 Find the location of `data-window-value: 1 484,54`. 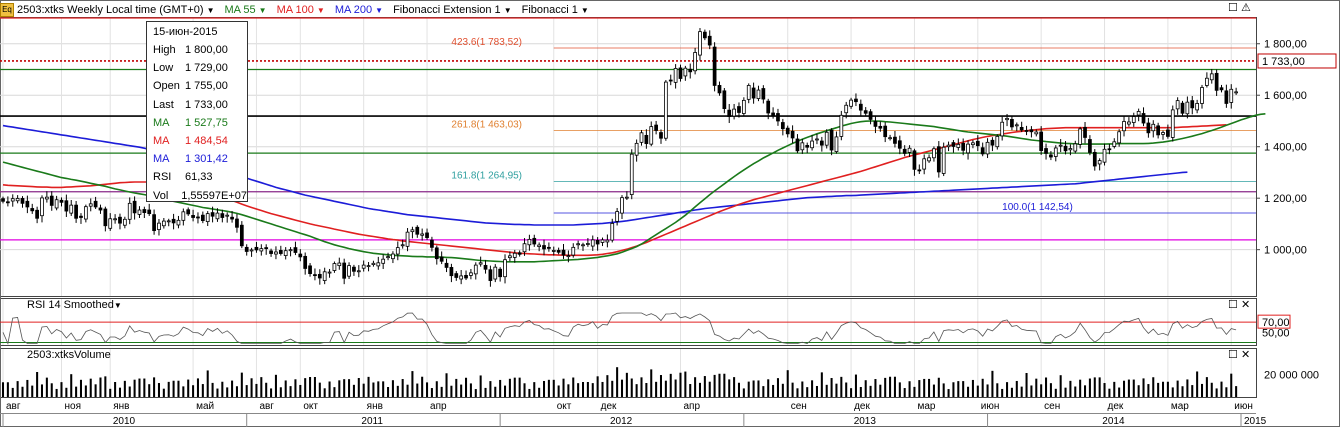

data-window-value: 1 484,54 is located at coordinates (206, 140).